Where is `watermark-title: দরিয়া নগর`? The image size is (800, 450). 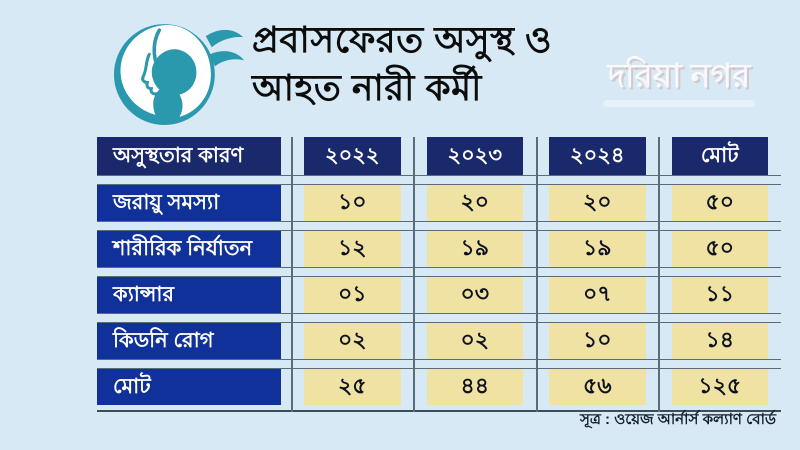 watermark-title: দরিয়া নগর is located at coordinates (679, 75).